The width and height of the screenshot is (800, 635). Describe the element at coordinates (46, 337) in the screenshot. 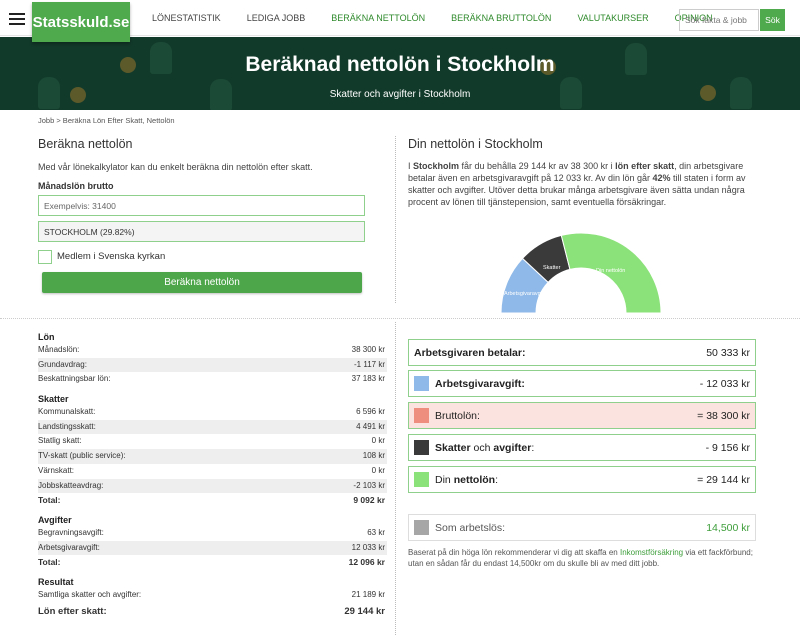

I see `section-title-lon: Lön` at that location.